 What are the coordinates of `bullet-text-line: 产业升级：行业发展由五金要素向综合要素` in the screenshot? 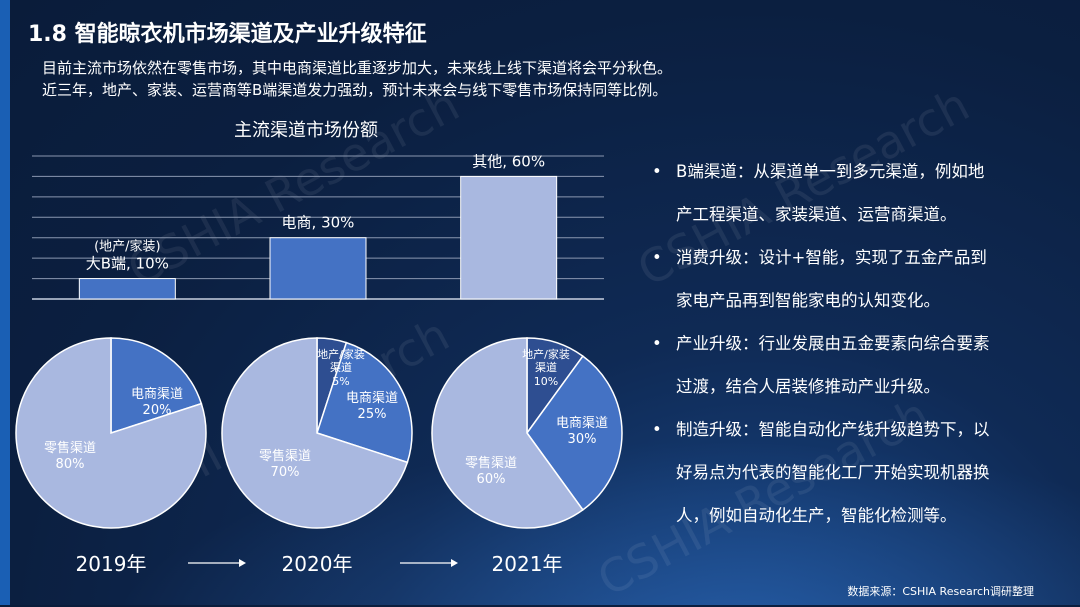 It's located at (833, 343).